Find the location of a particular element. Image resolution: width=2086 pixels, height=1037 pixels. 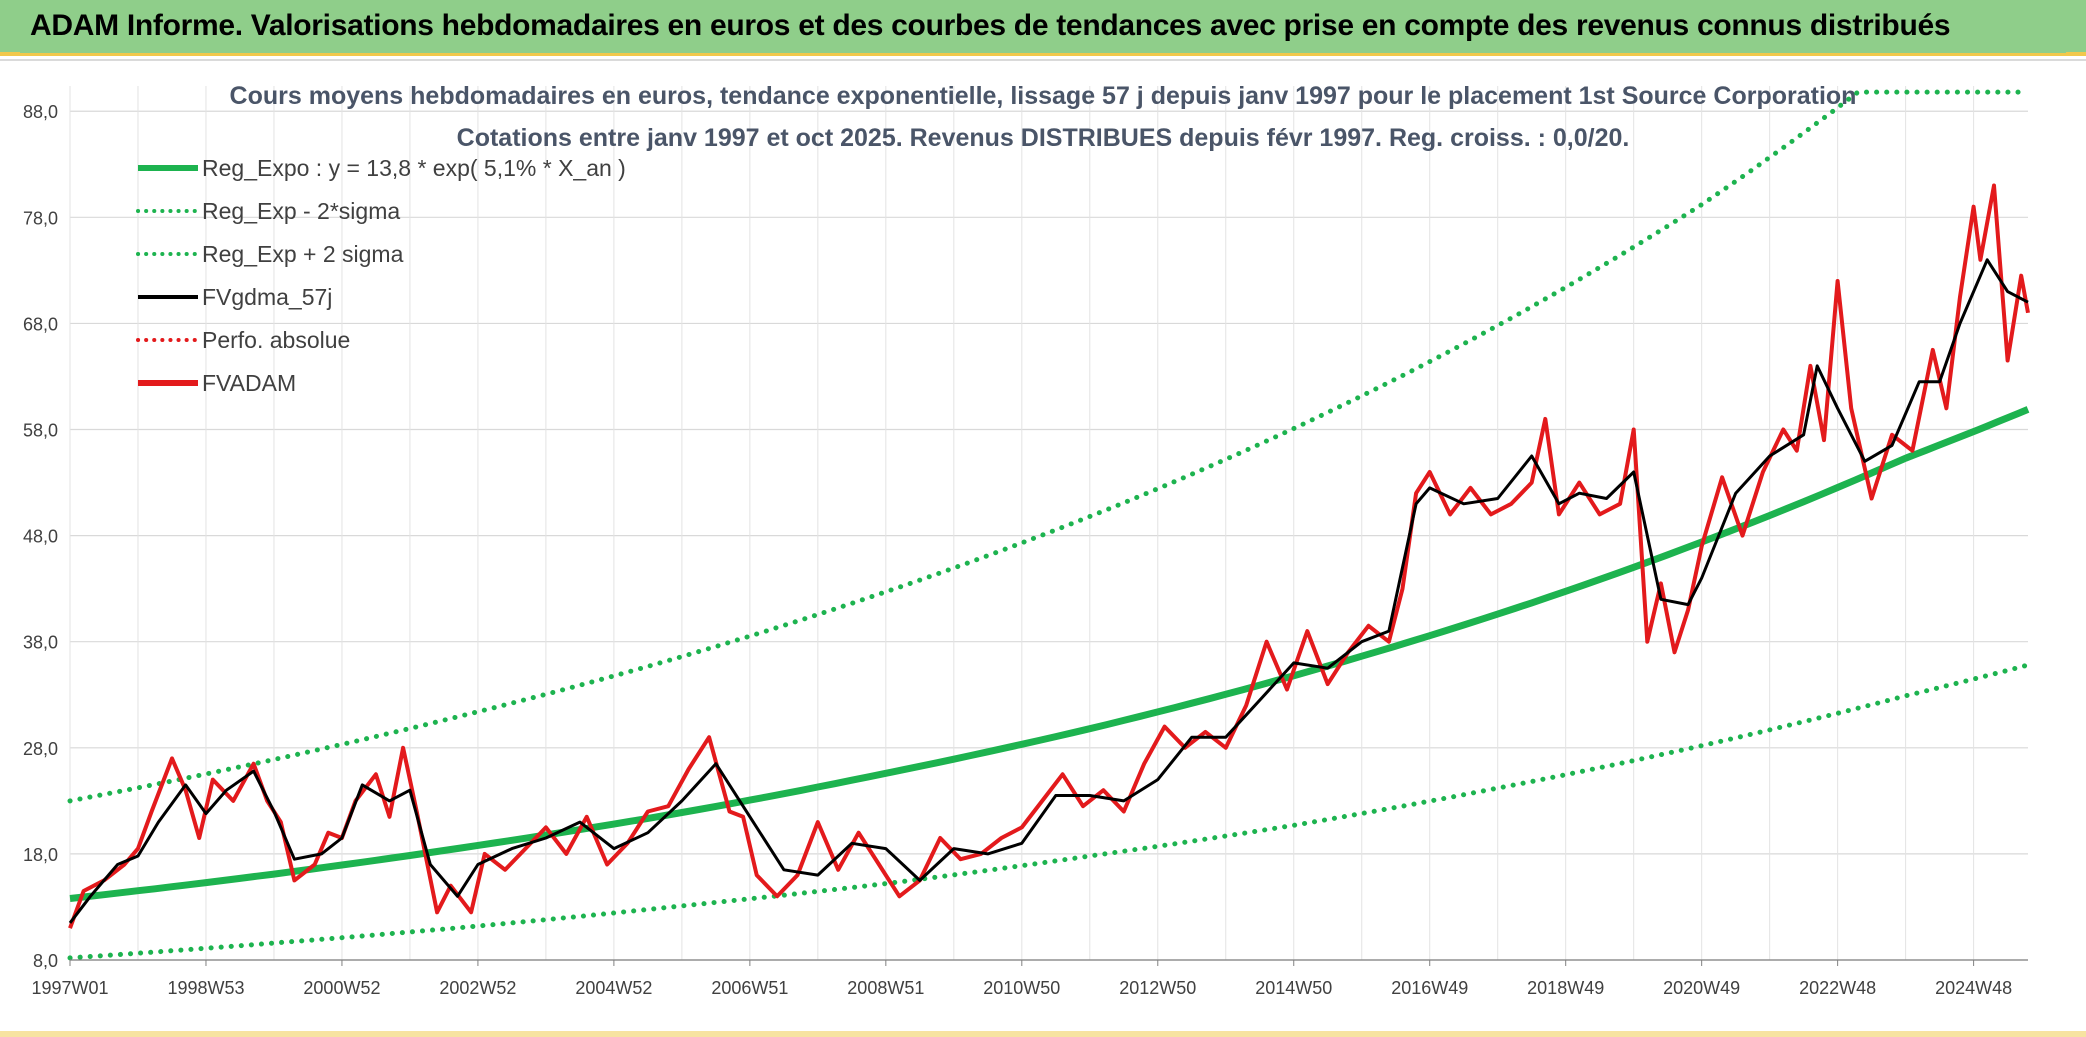

y-tick-label: 58,0 is located at coordinates (40, 431).